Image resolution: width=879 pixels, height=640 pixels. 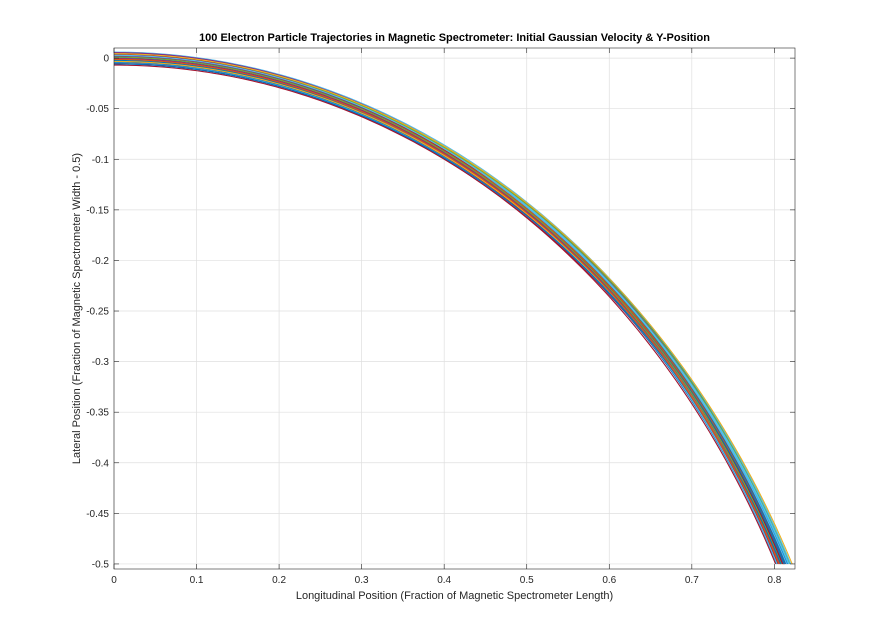 I want to click on x-tick-labels: 0 0.1 0.2 0.3 0.4 0.5 0.6 0.7 0.8, so click(x=446, y=580).